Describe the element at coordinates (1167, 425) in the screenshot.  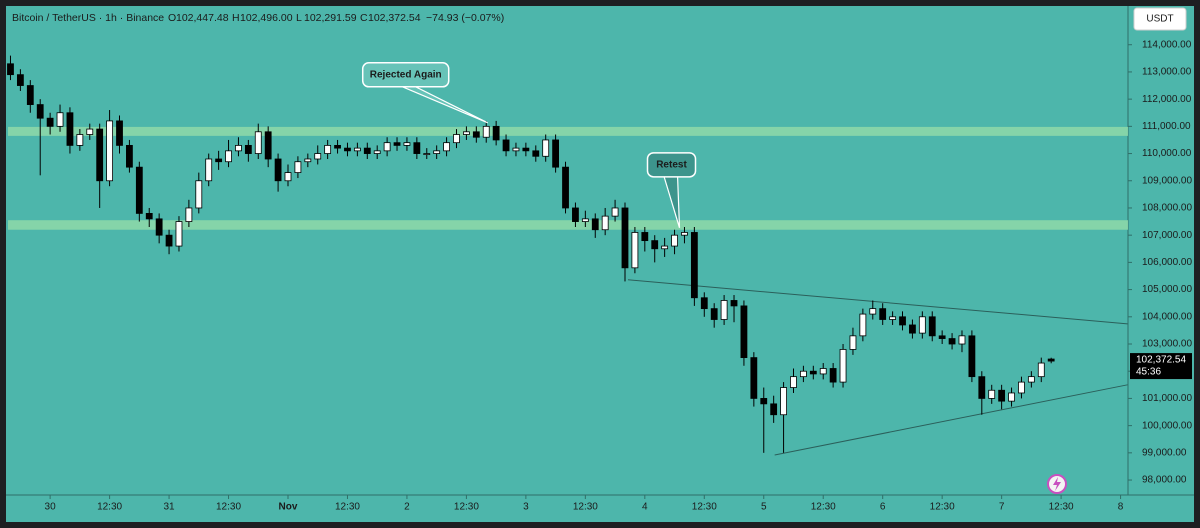
I see `y-tick-label: 100,000.00` at that location.